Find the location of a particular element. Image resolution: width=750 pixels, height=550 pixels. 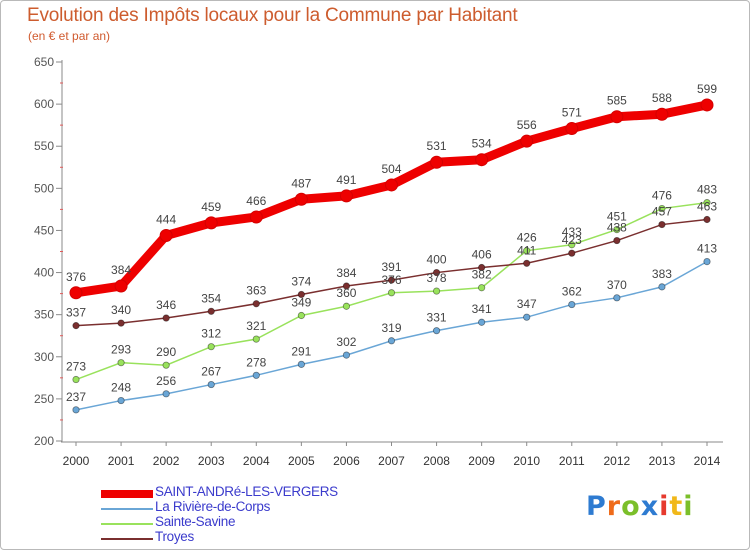

data-label: 504 is located at coordinates (391, 169).